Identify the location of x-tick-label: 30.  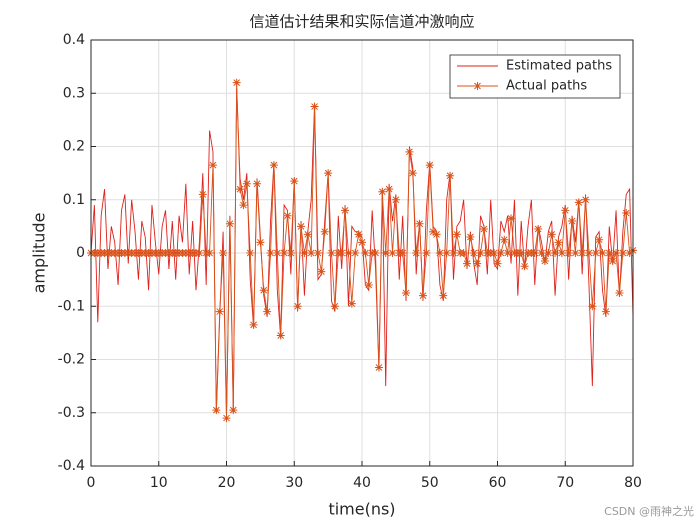
(294, 483).